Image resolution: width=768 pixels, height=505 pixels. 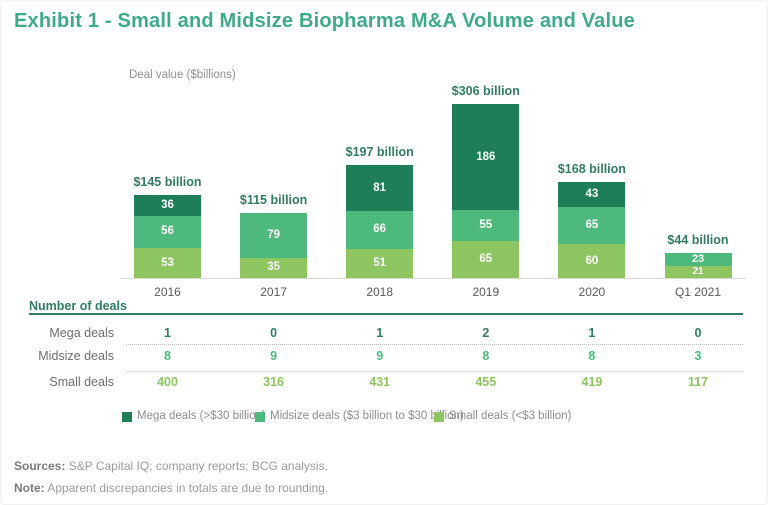 What do you see at coordinates (167, 205) in the screenshot?
I see `bar-segment-mega-deals-2016: 36` at bounding box center [167, 205].